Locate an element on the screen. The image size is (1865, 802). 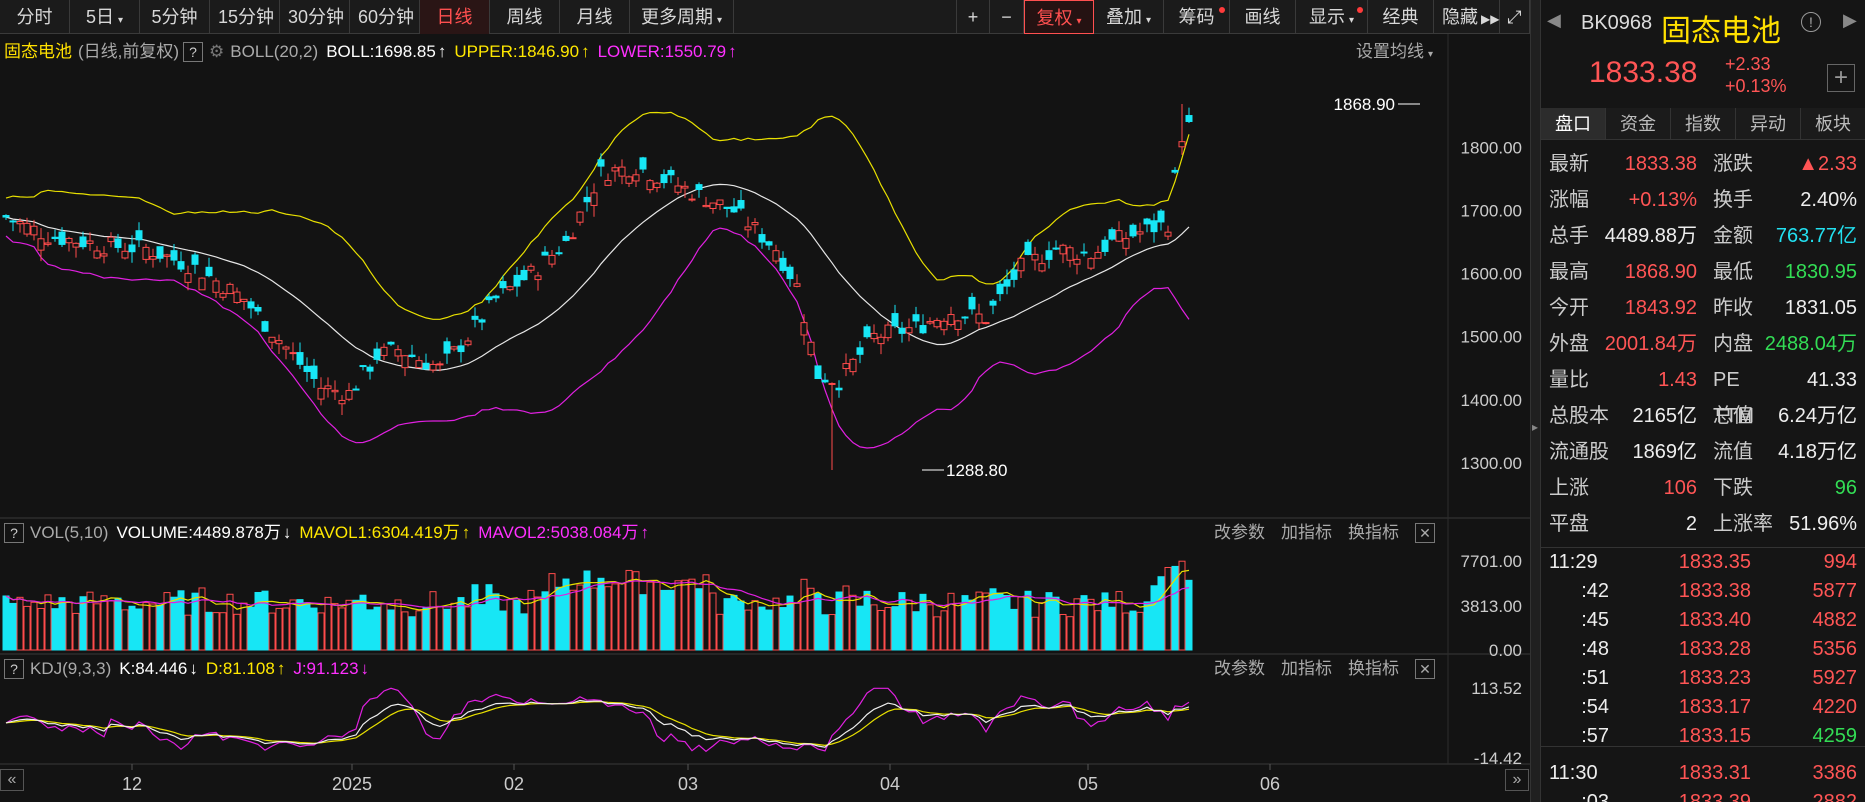
period-15min: 15分钟 is located at coordinates (245, 17).